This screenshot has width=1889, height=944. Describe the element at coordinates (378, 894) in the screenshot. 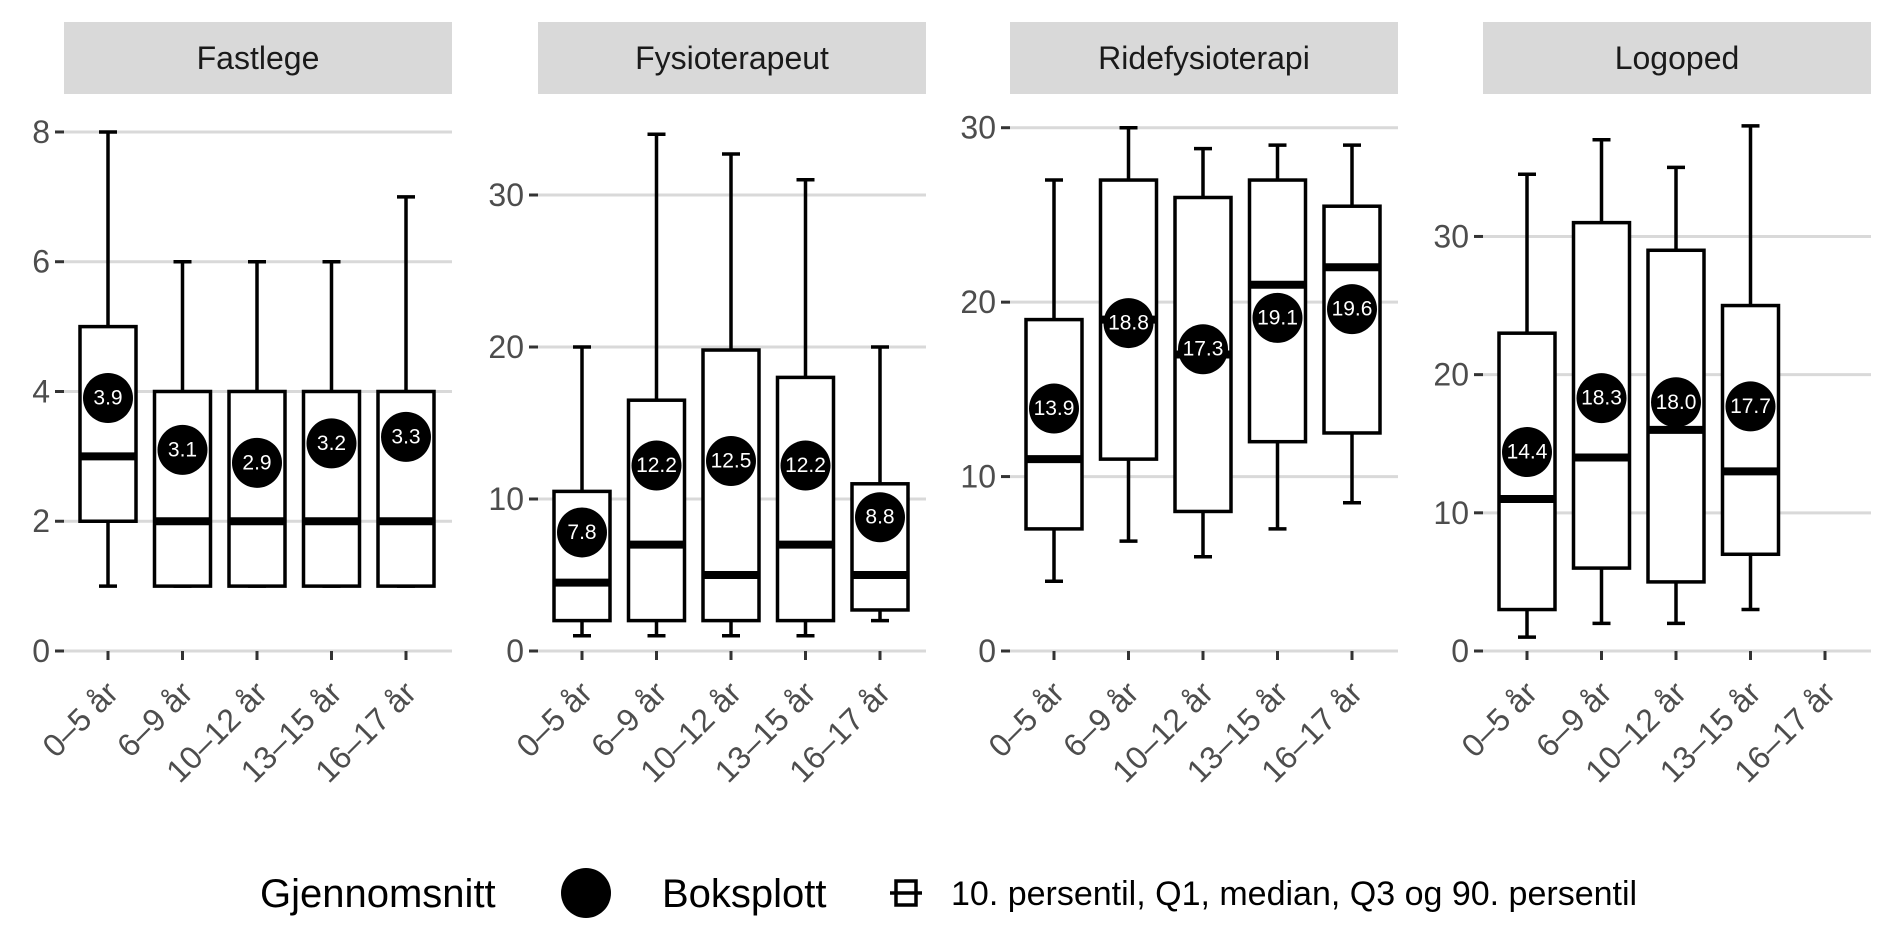

I see `legend-mean-title: Gjennomsnitt` at that location.